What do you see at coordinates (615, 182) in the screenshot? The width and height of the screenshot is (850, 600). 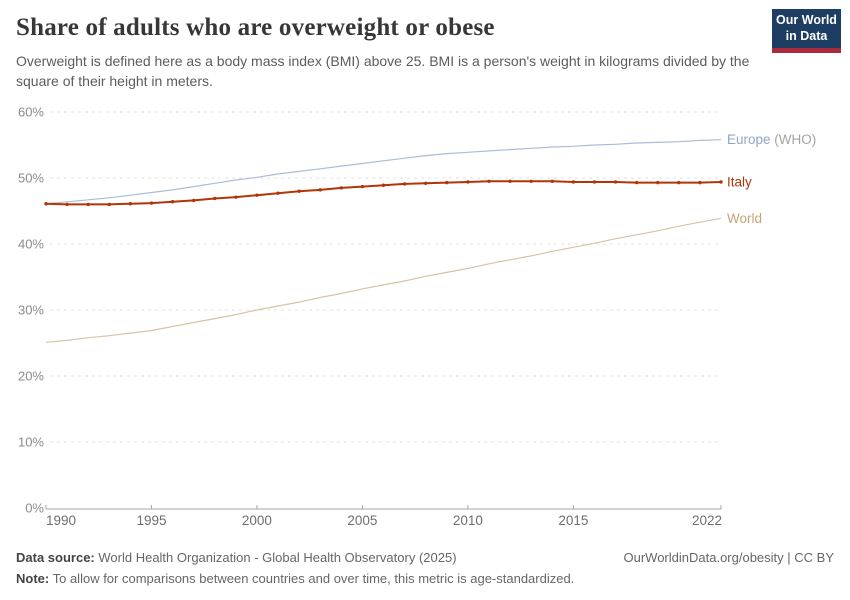 I see `series-marker-italy-2017` at bounding box center [615, 182].